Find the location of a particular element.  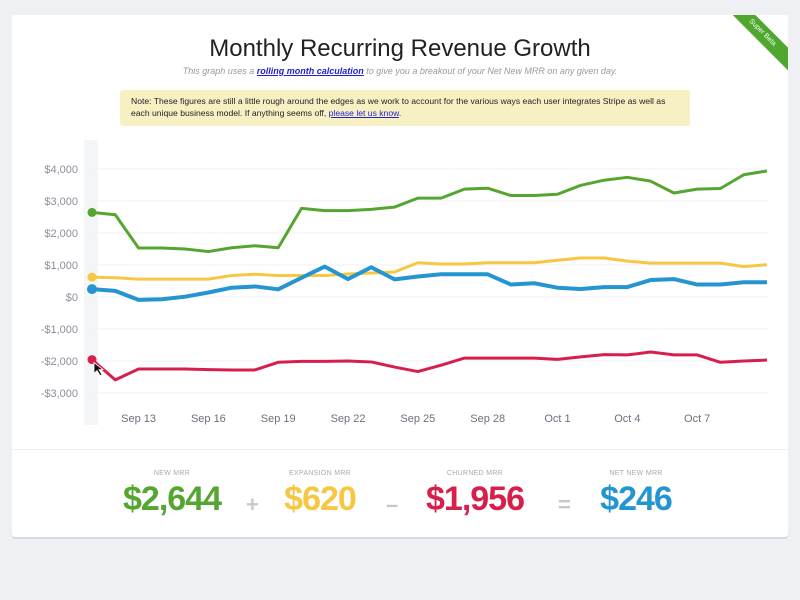

summary-label: NET NEW MRR is located at coordinates (636, 473).